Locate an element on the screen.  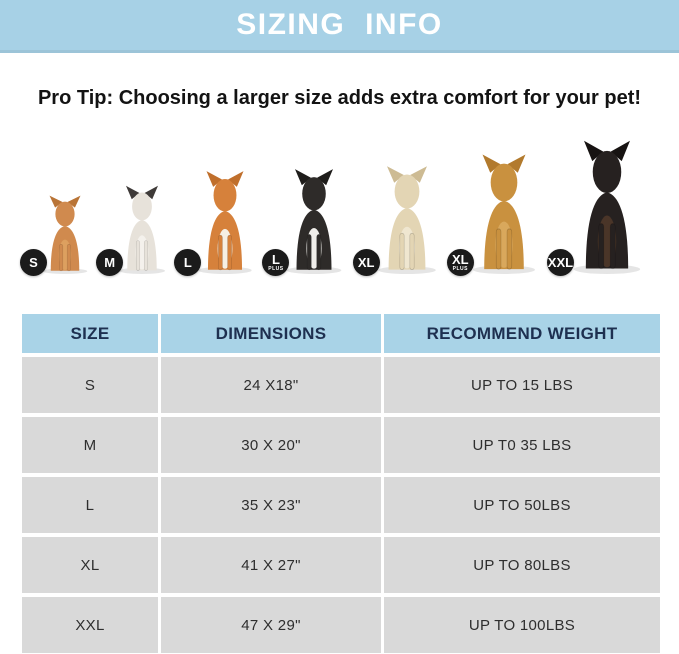
cell-weight-s: UP TO 15 LBS is located at coordinates (522, 385).